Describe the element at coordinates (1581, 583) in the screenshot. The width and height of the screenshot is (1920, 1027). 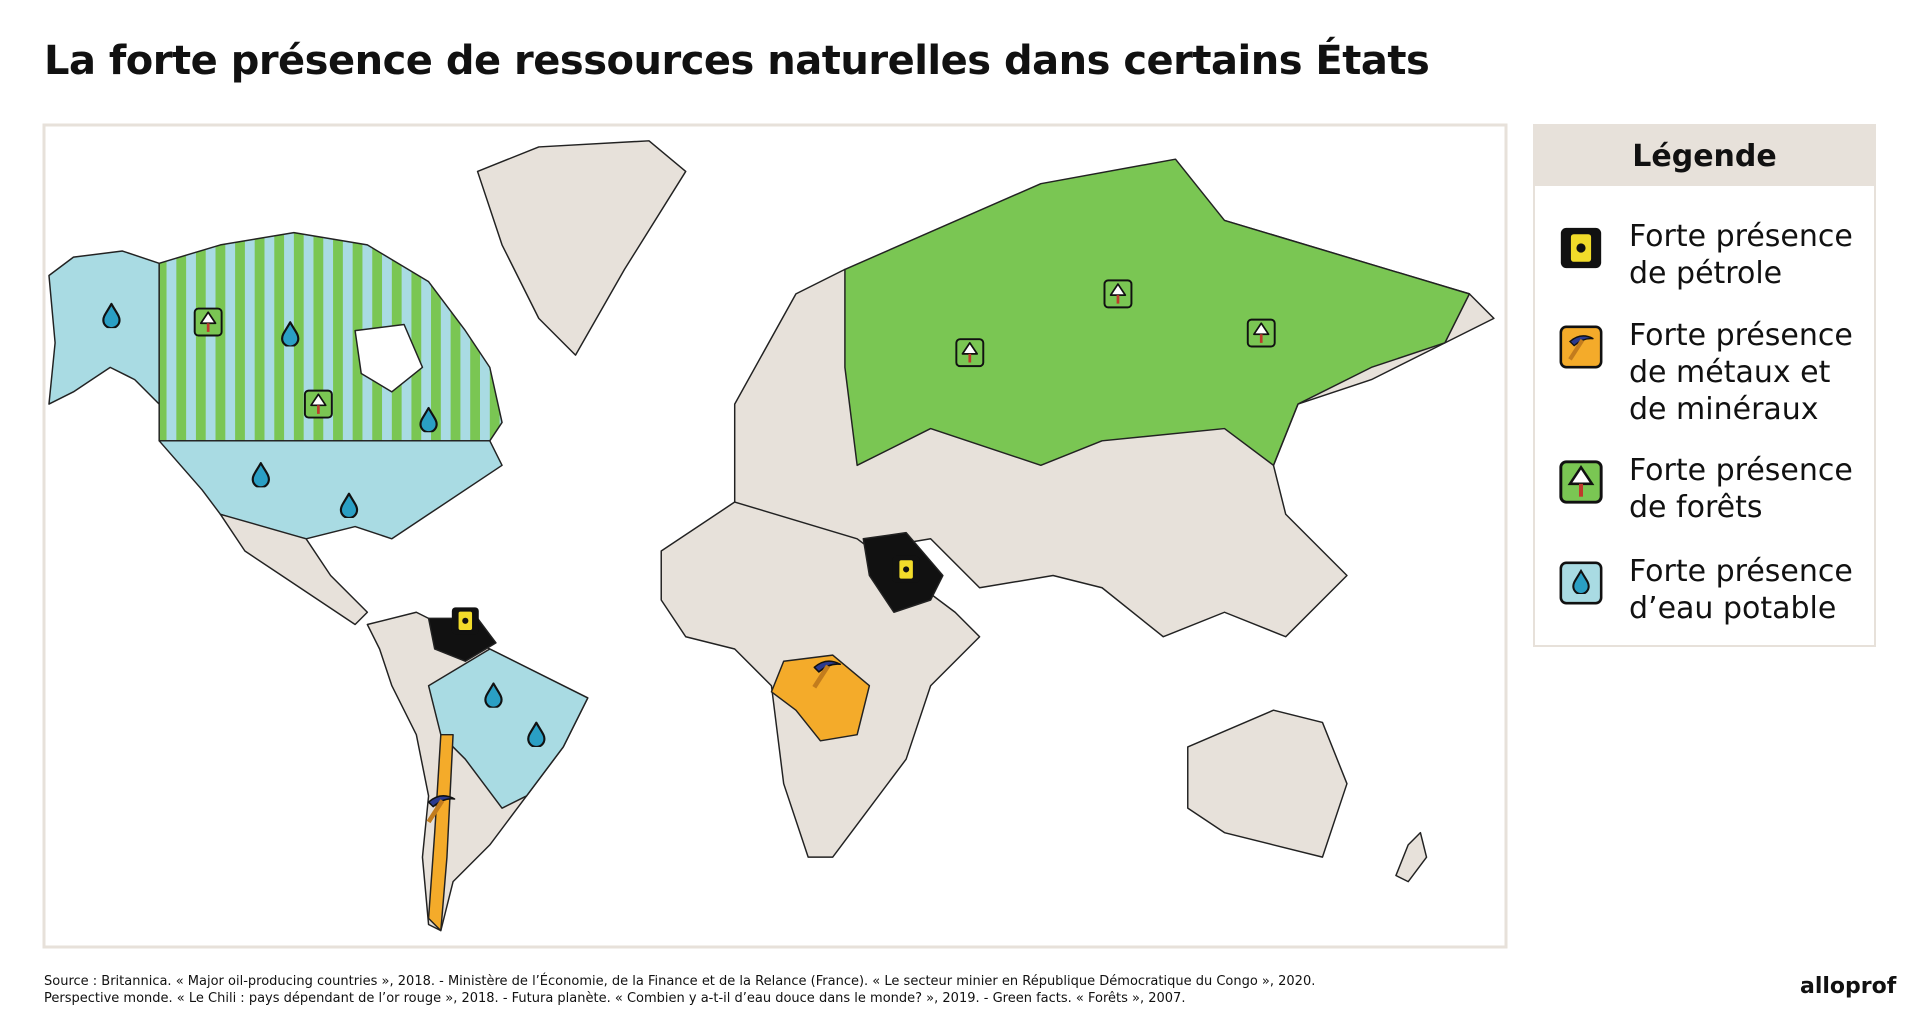
I see `water-icon` at that location.